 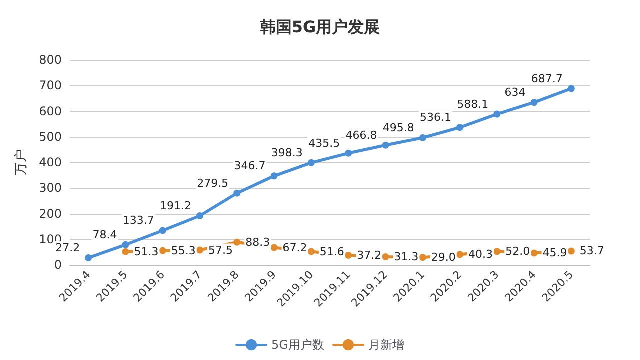 I want to click on data-label: 78.4, so click(x=105, y=235).